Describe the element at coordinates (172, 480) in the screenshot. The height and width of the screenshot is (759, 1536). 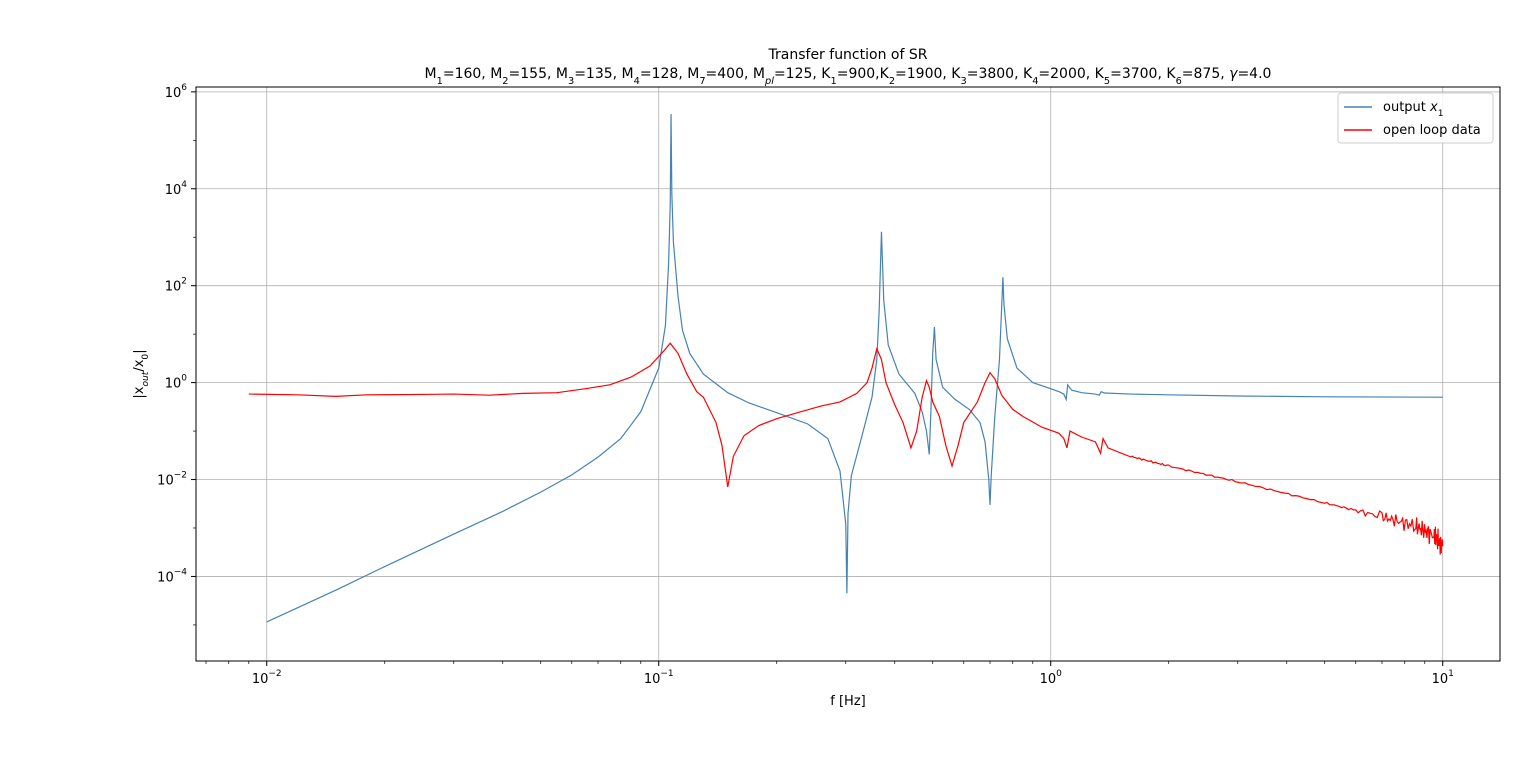
I see `y-tick-label: 10⁻²` at that location.